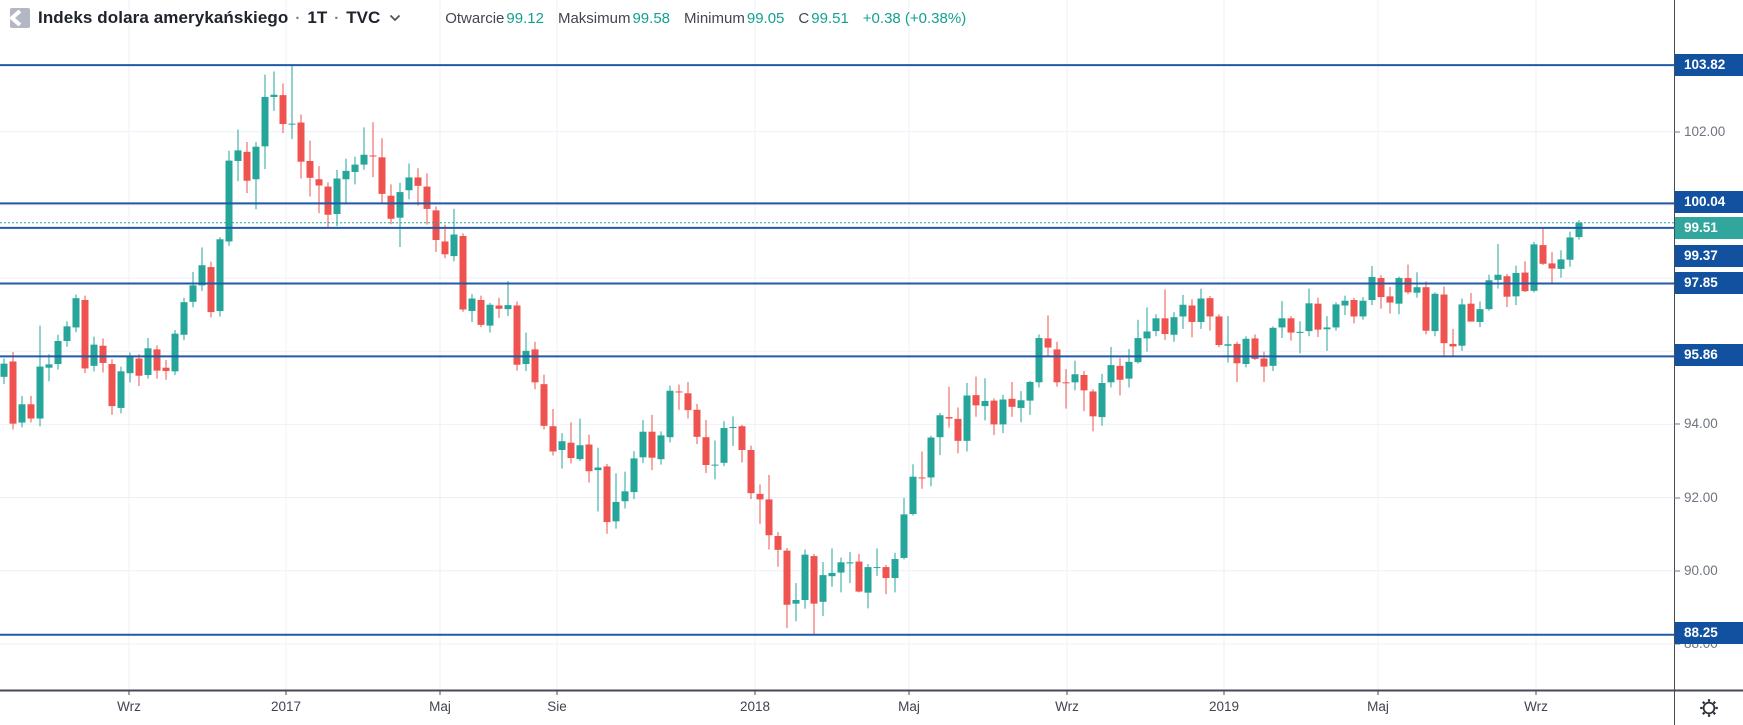  I want to click on low-label: Minimum, so click(714, 18).